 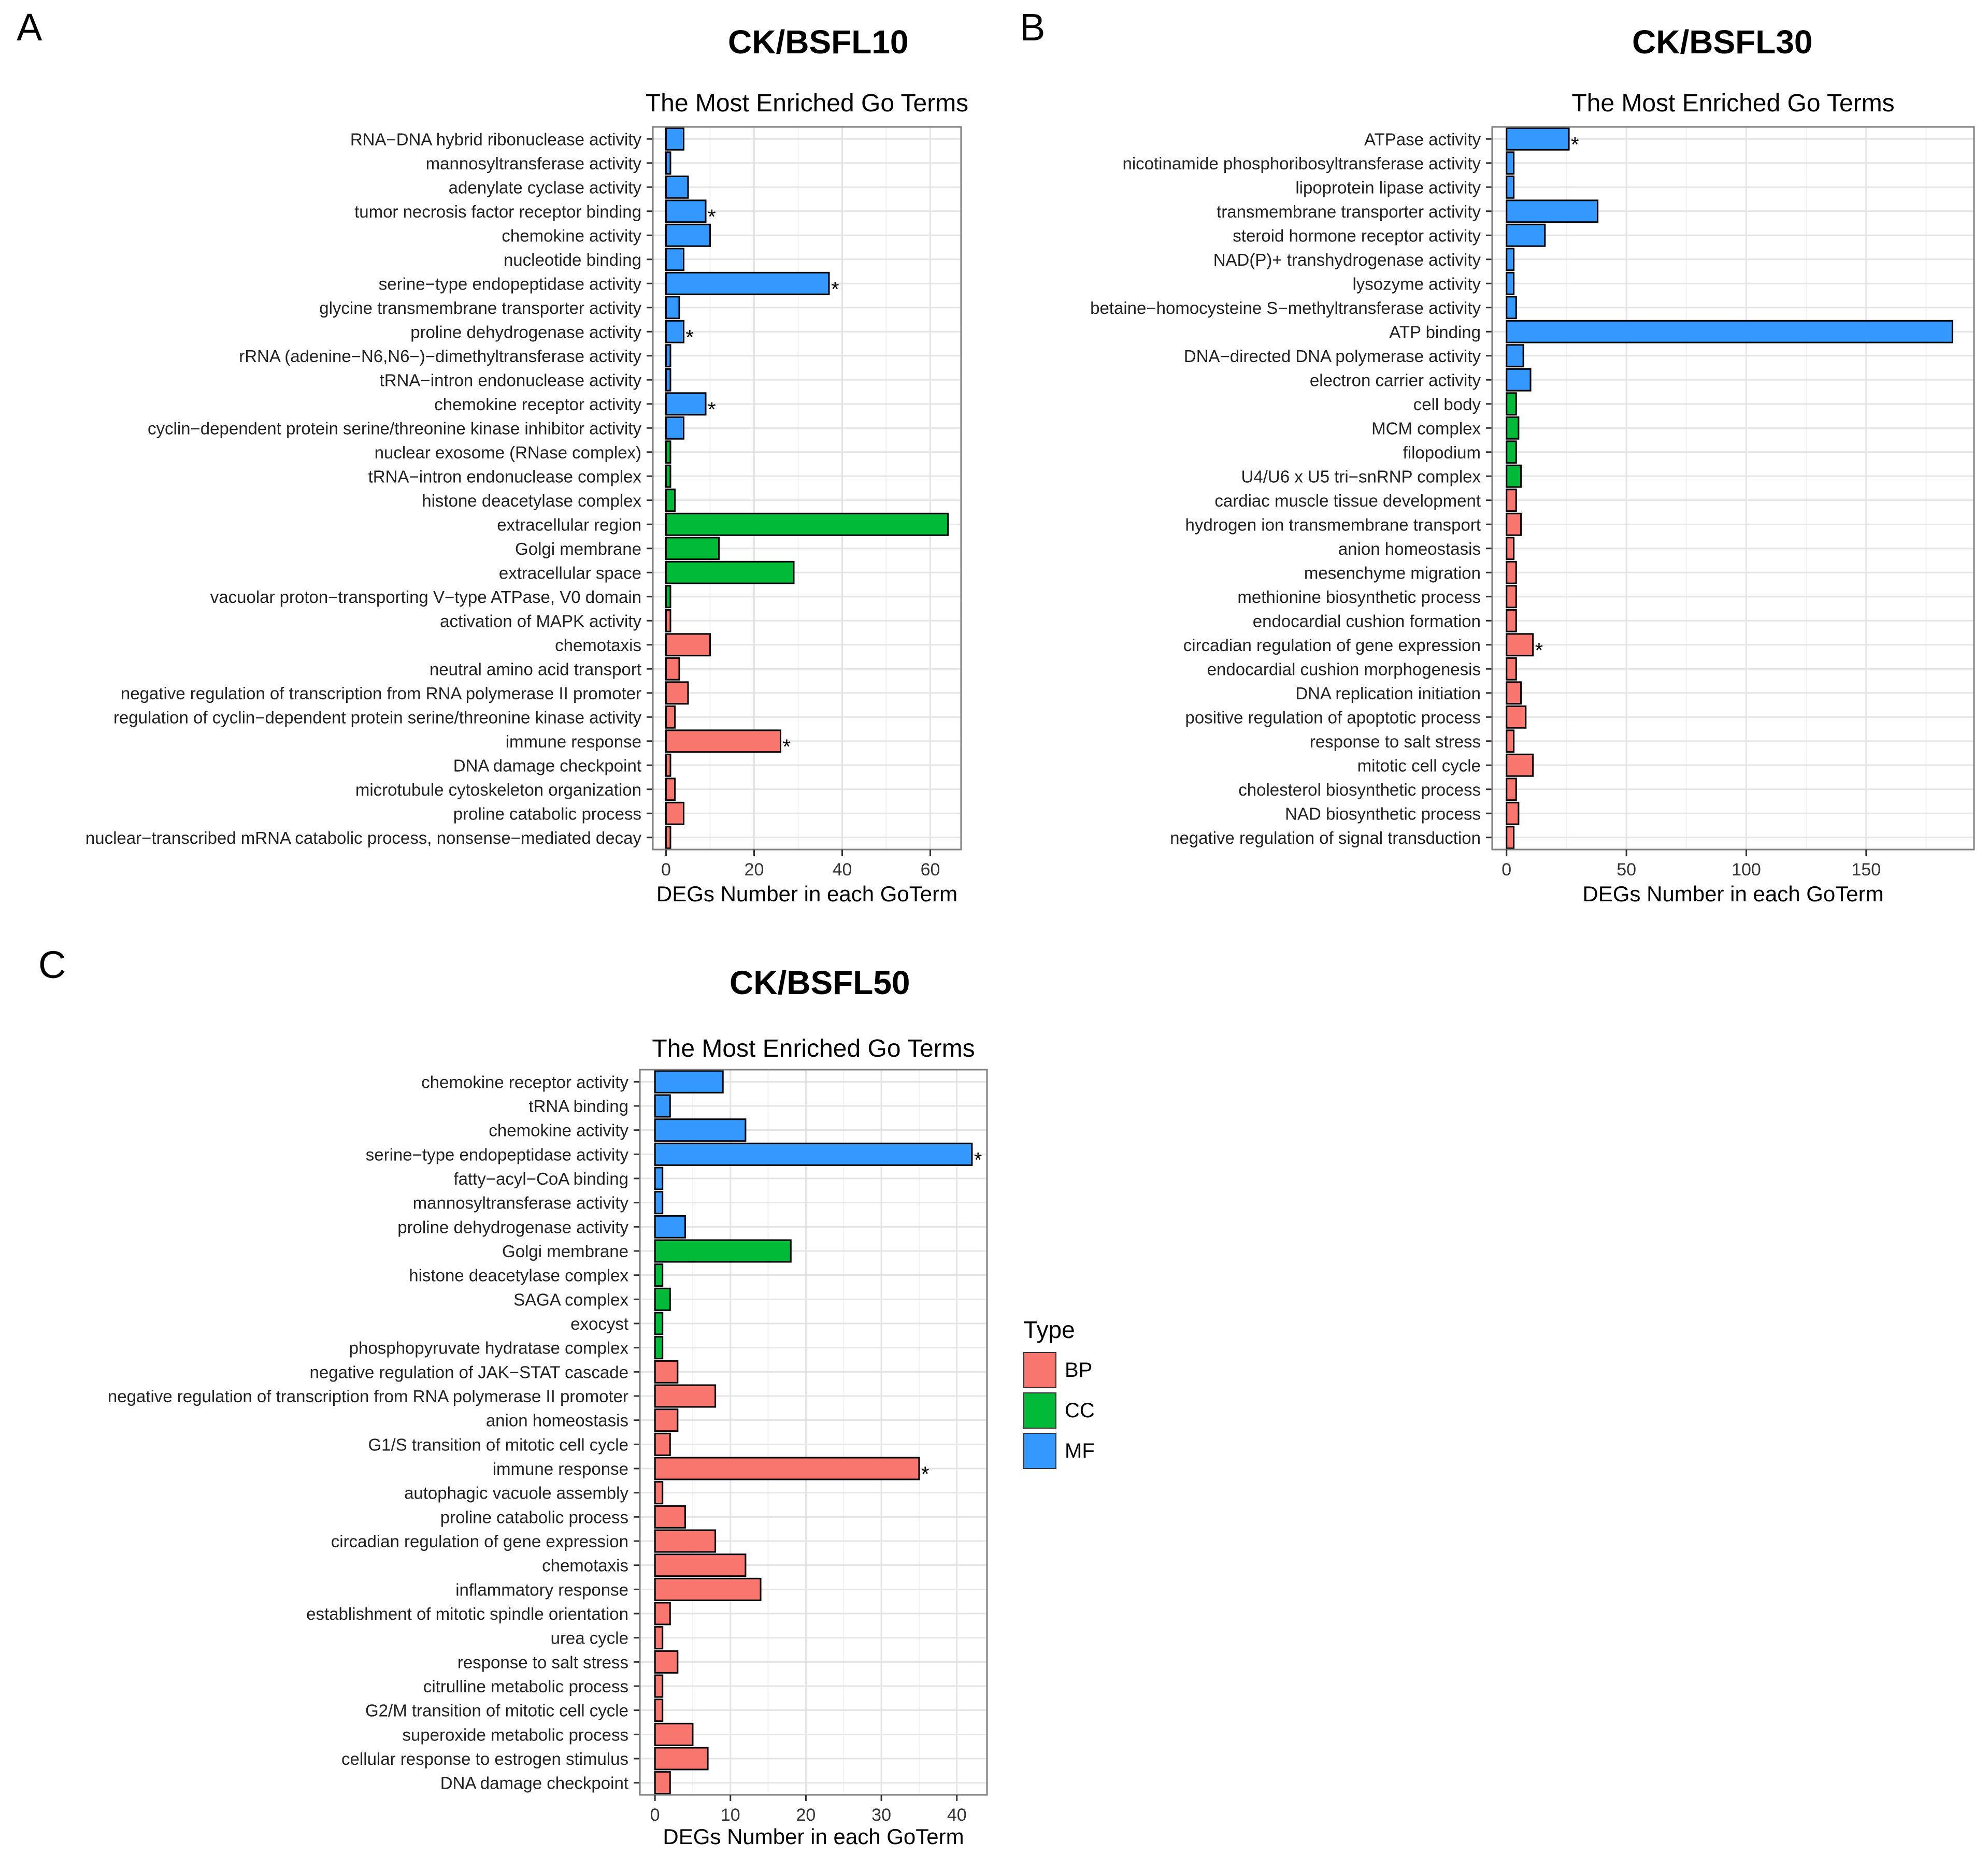 What do you see at coordinates (1039, 1451) in the screenshot?
I see `legend-swatch-mf` at bounding box center [1039, 1451].